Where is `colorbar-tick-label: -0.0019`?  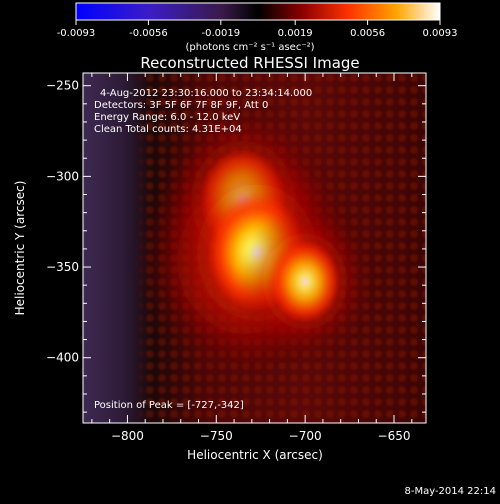 colorbar-tick-label: -0.0019 is located at coordinates (221, 33).